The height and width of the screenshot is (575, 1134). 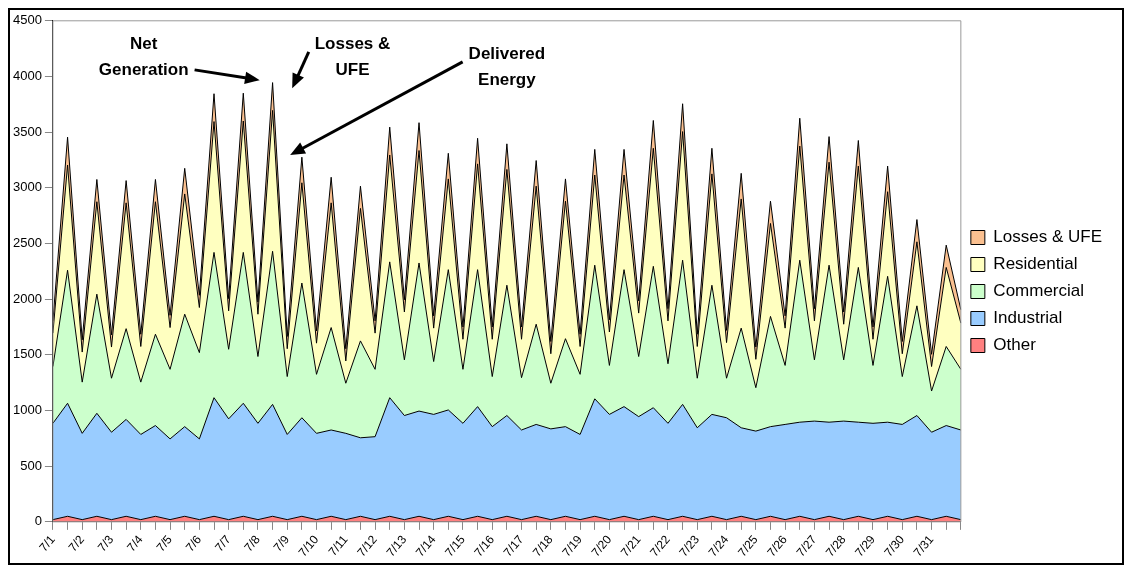 I want to click on y-tick-label: 2000, so click(x=27, y=298).